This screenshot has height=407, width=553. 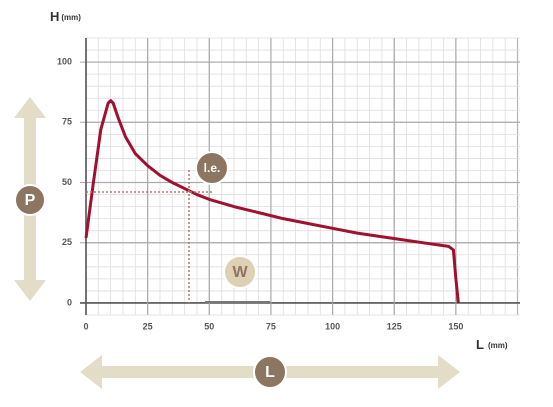 I want to click on x-tick-label: 50, so click(x=209, y=326).